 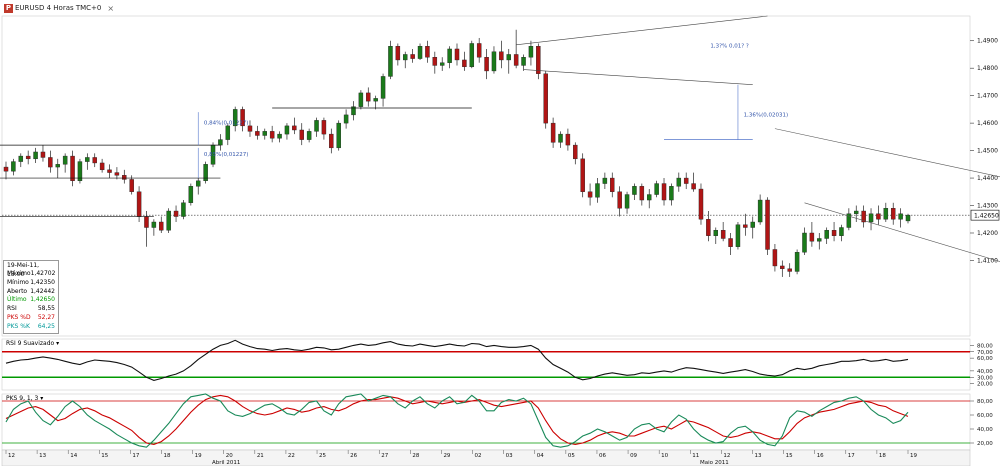 I want to click on close-icon: ×, so click(x=111, y=8).